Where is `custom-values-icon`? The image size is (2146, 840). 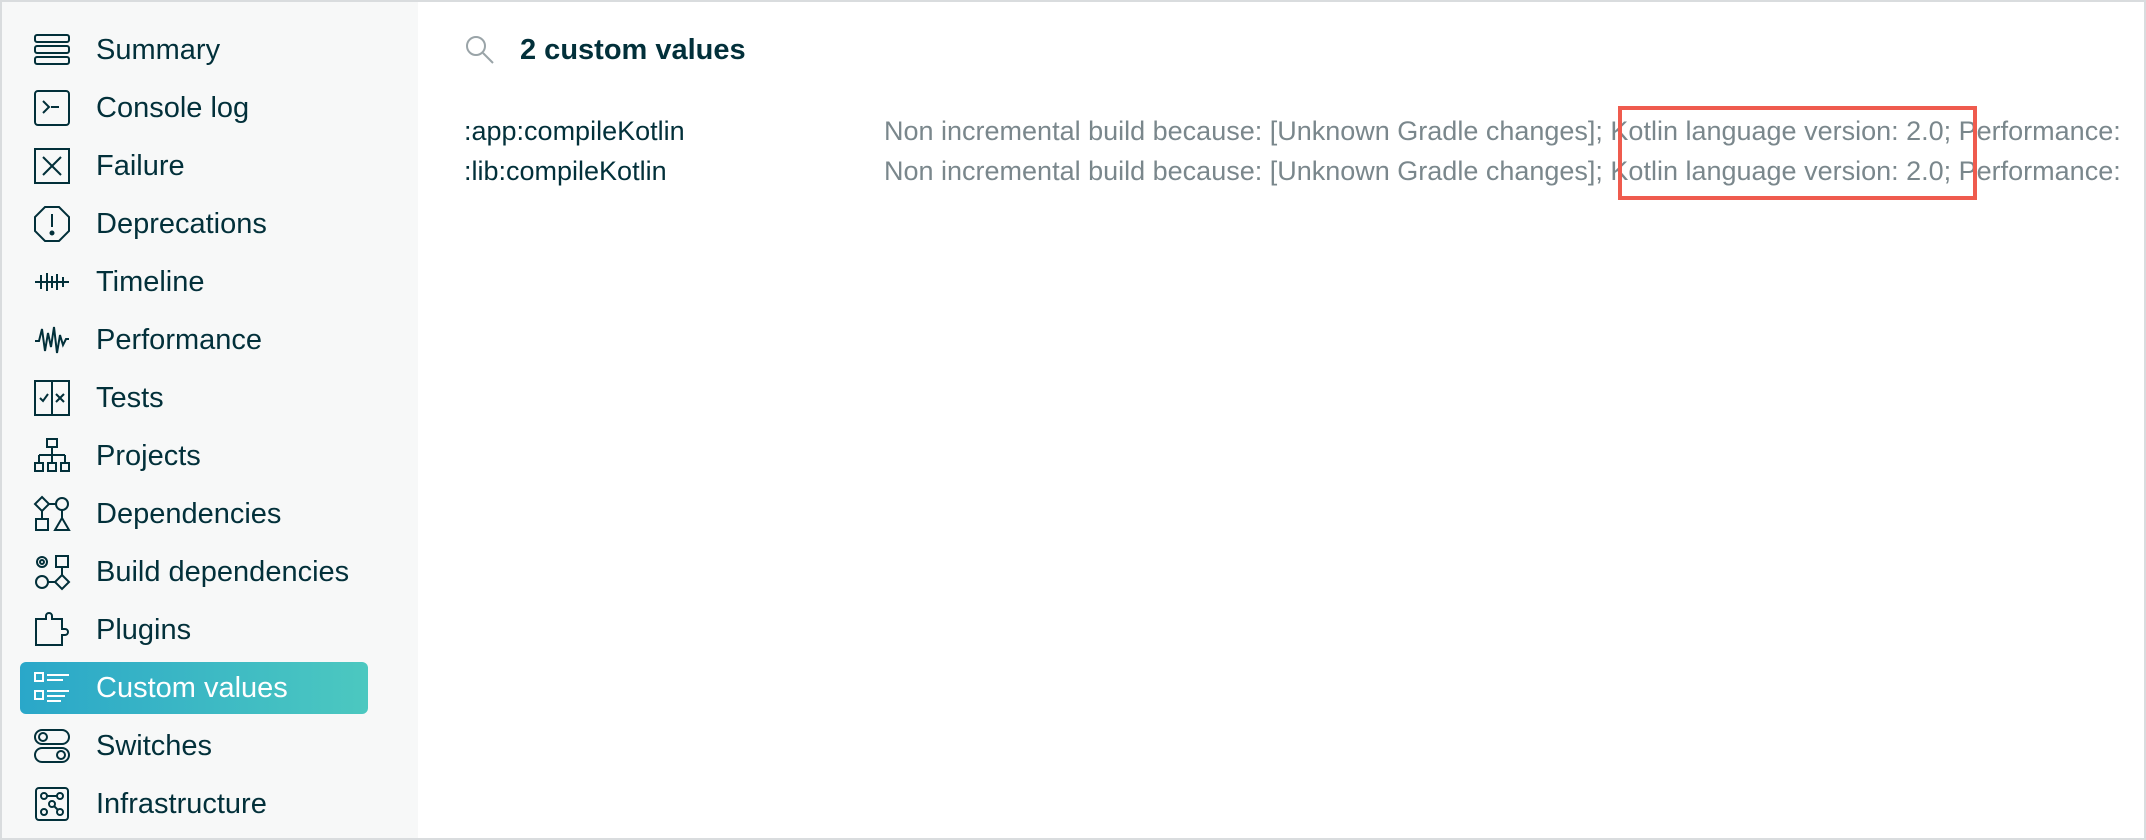
custom-values-icon is located at coordinates (52, 688).